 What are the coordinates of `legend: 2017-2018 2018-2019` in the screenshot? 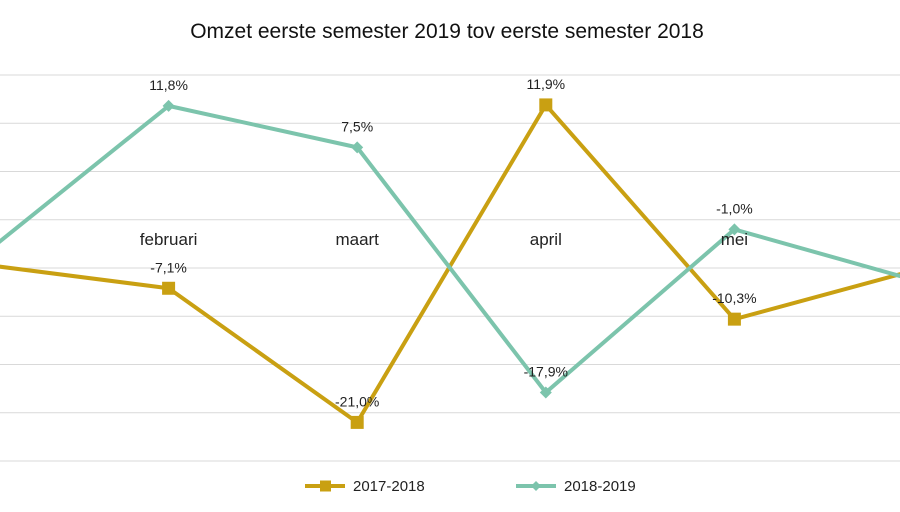 It's located at (470, 486).